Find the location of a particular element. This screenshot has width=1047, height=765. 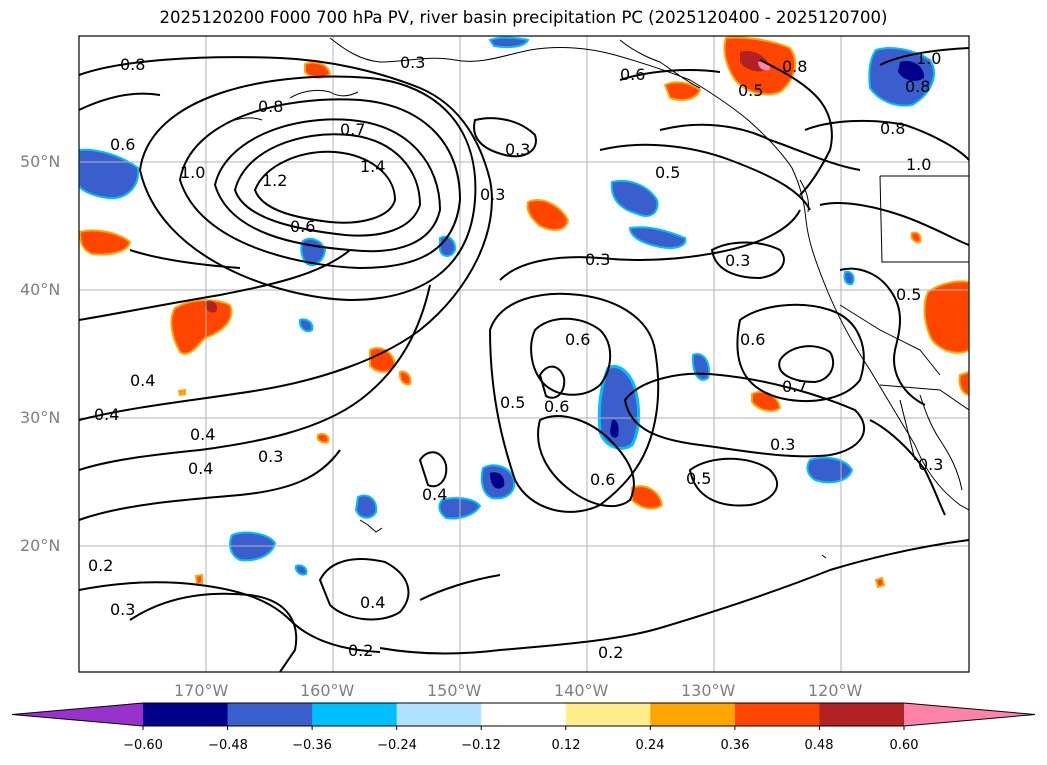

lat-label-40n: 40°N is located at coordinates (40, 289).